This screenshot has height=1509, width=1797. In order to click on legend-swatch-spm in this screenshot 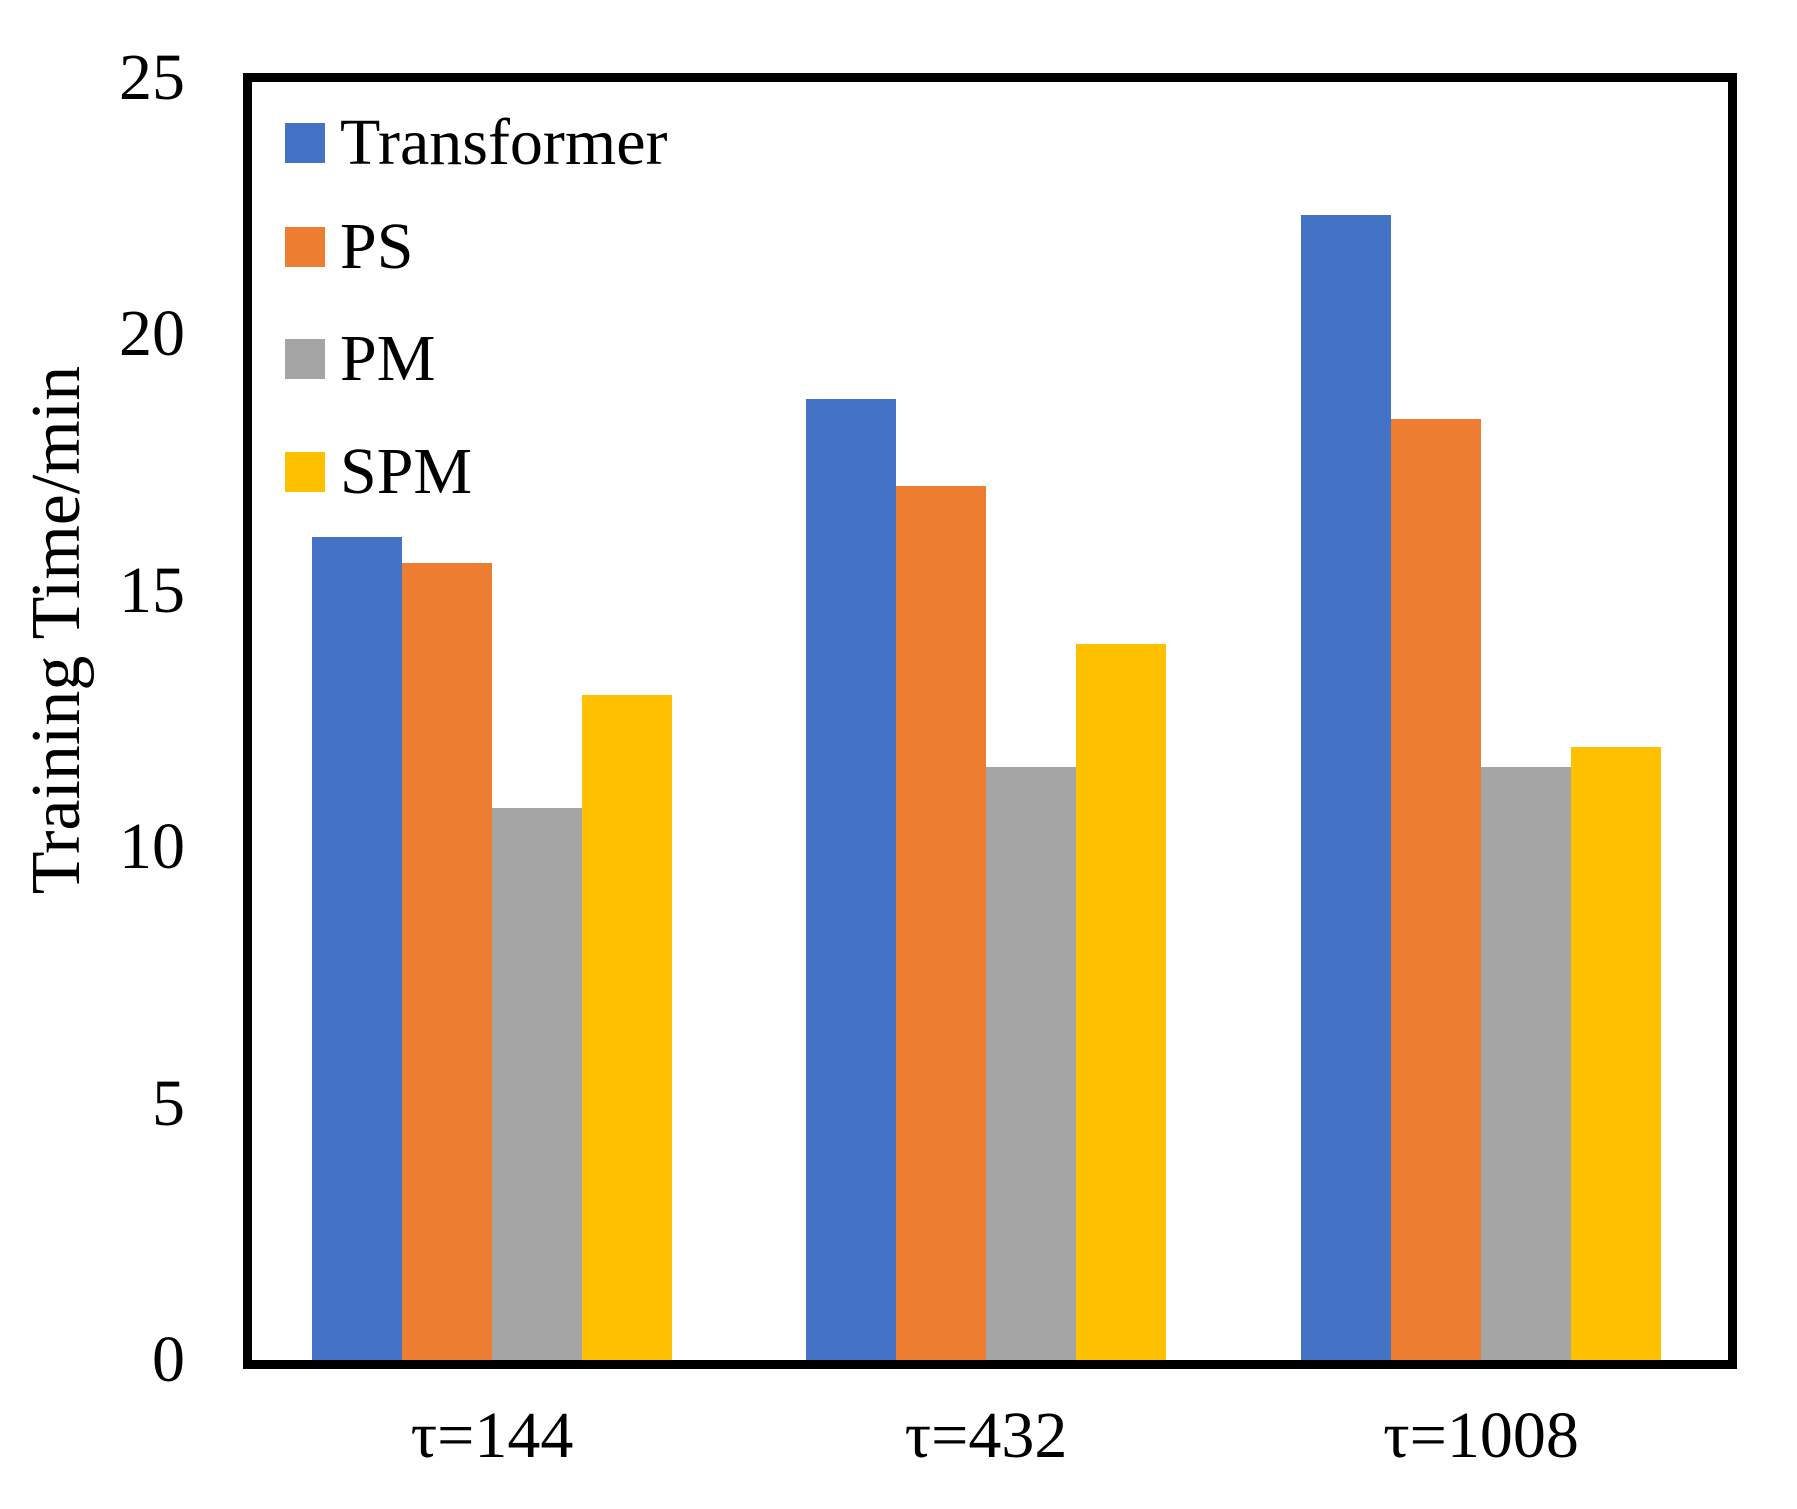, I will do `click(305, 472)`.